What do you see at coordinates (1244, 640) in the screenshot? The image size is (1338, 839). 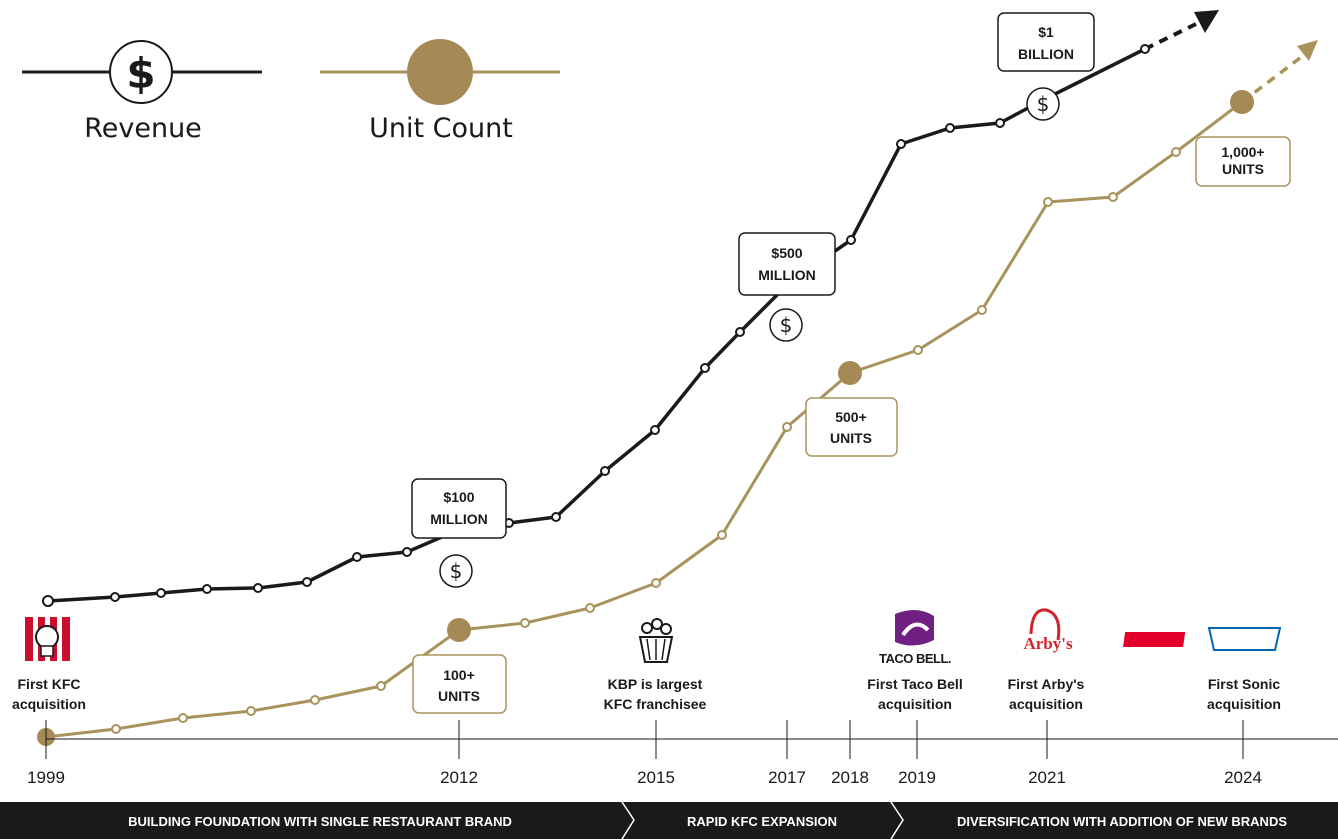 I see `sonic-wordmark: SONIC` at bounding box center [1244, 640].